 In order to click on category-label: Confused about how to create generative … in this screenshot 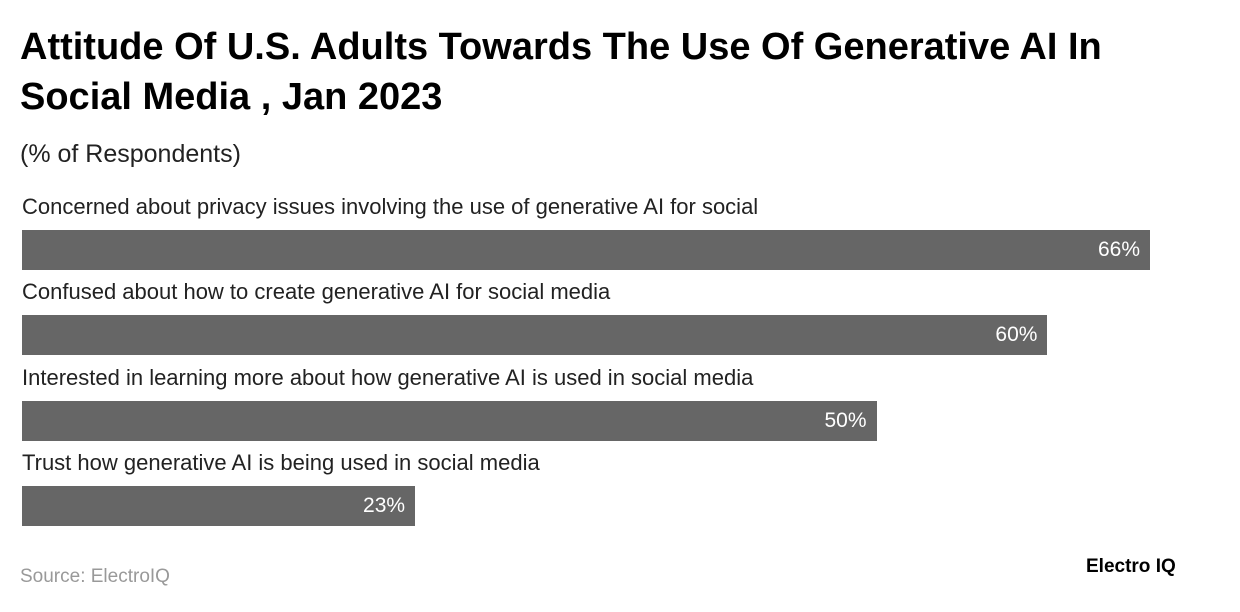, I will do `click(316, 292)`.